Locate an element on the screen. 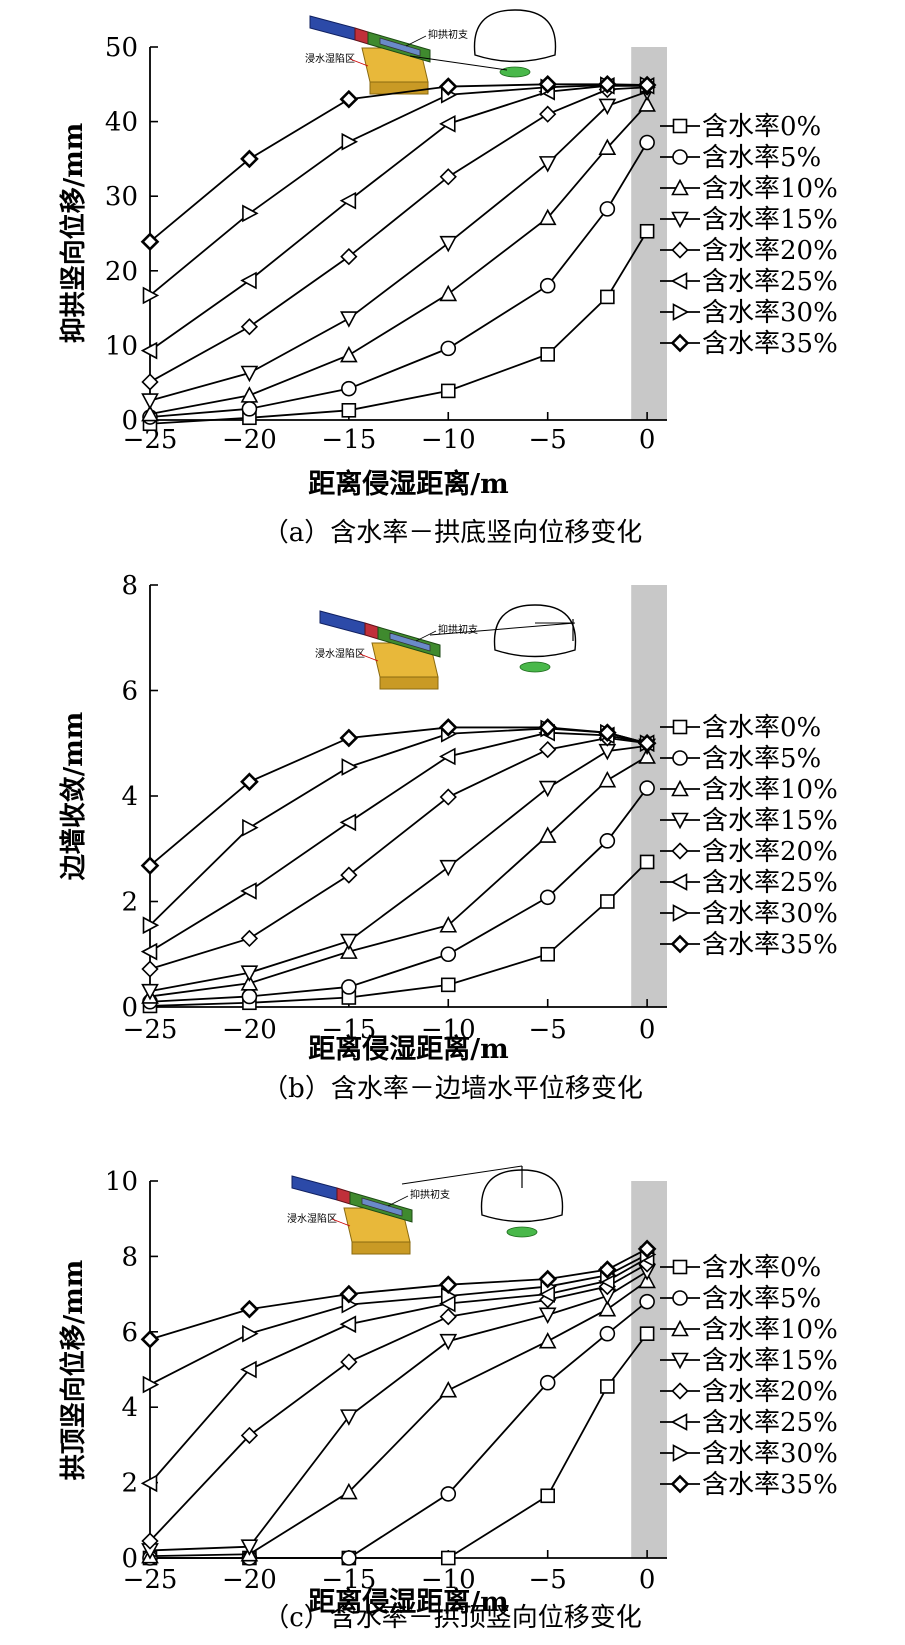  y-axis-label: 抑拱竖向位移/mm is located at coordinates (73, 233).